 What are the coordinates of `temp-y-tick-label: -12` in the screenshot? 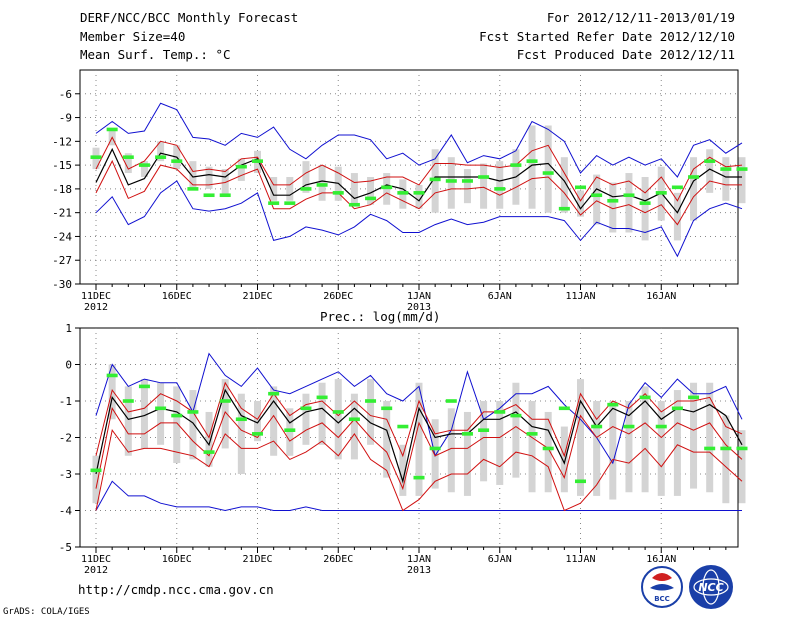 It's located at (62, 141).